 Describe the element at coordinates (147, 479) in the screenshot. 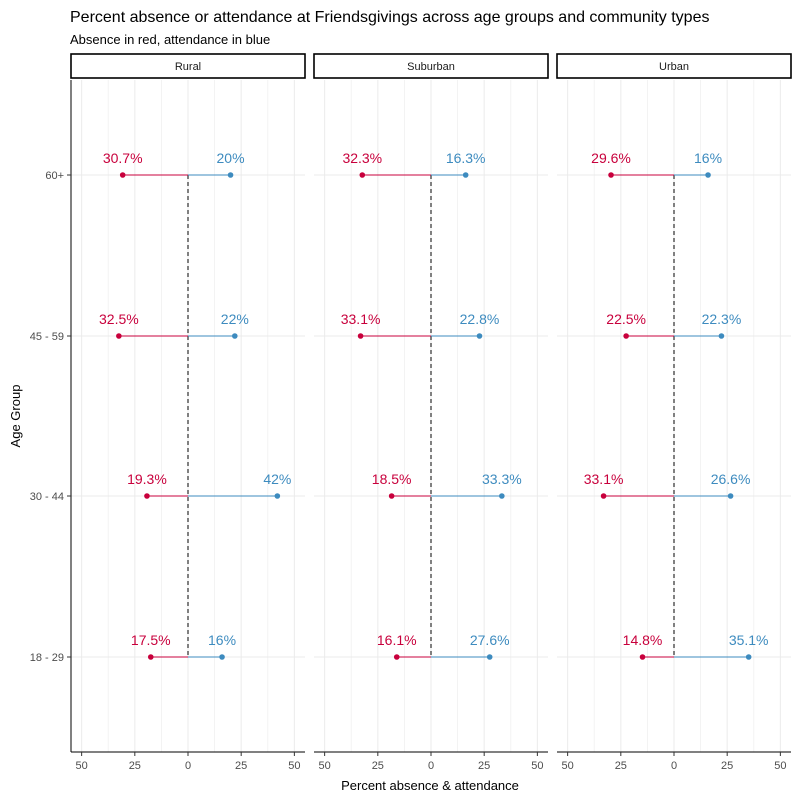

I see `absence-data-label: 19.3%` at that location.